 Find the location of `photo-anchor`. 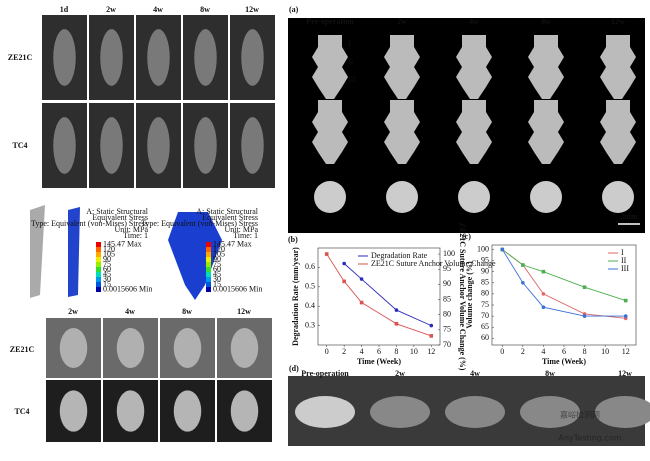

photo-anchor is located at coordinates (325, 412).